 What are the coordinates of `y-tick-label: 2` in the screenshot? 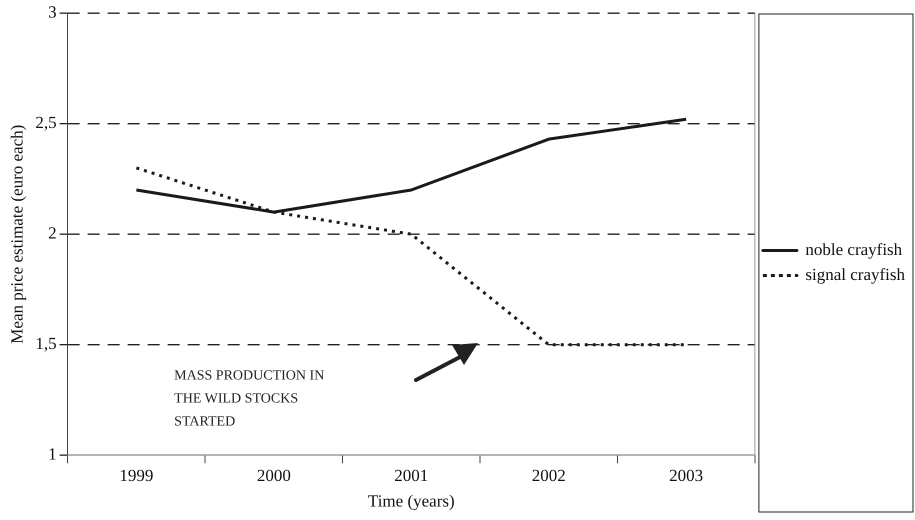 It's located at (52, 233).